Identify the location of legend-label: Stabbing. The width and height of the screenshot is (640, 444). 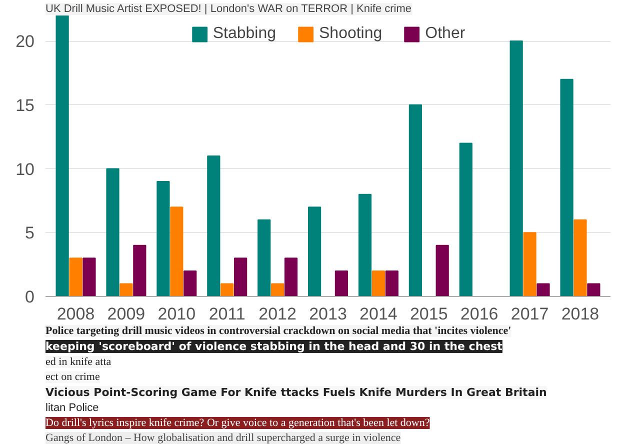
(244, 34).